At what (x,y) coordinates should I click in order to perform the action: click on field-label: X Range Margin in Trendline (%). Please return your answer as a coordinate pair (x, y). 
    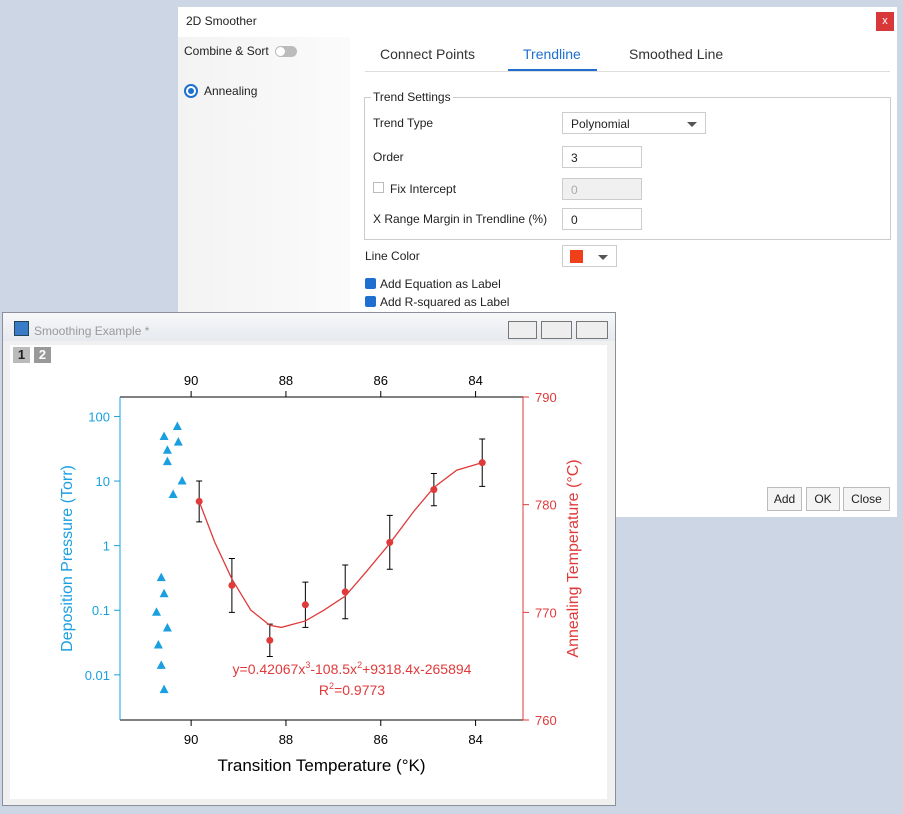
    Looking at the image, I should click on (460, 219).